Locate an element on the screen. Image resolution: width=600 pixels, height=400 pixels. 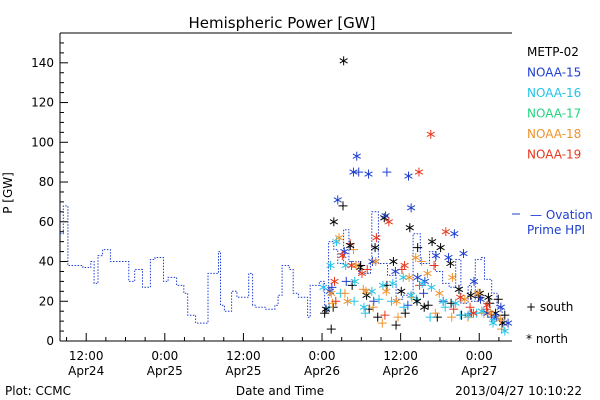
chart-title: Hemispheric Power [GW] is located at coordinates (282, 23).